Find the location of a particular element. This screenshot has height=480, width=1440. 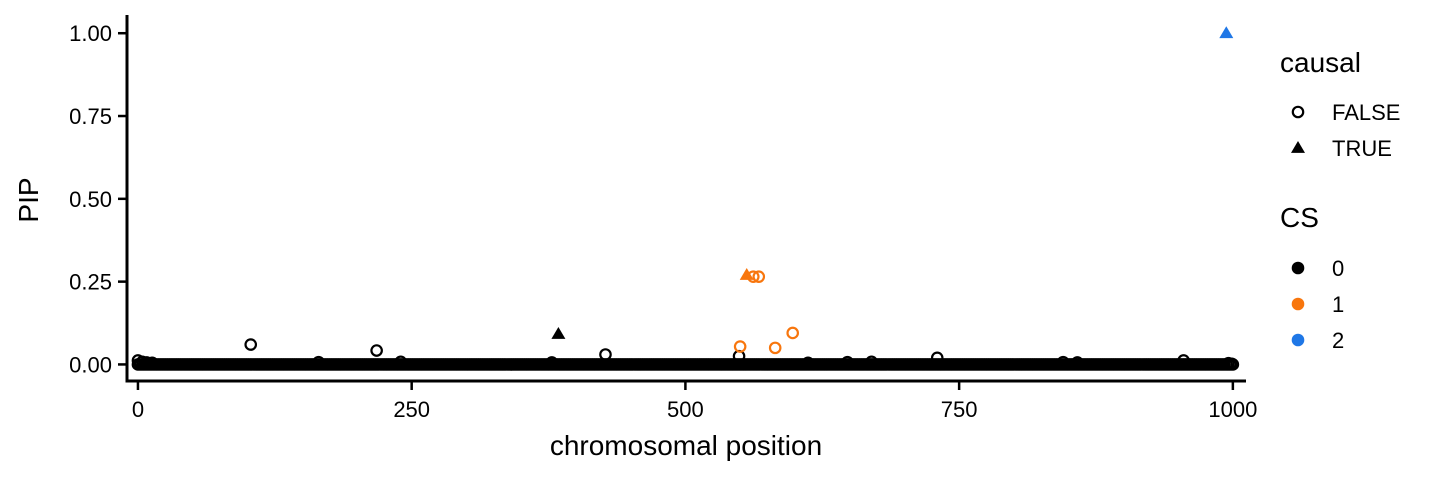

y-axis-title: PIP is located at coordinates (28, 199).